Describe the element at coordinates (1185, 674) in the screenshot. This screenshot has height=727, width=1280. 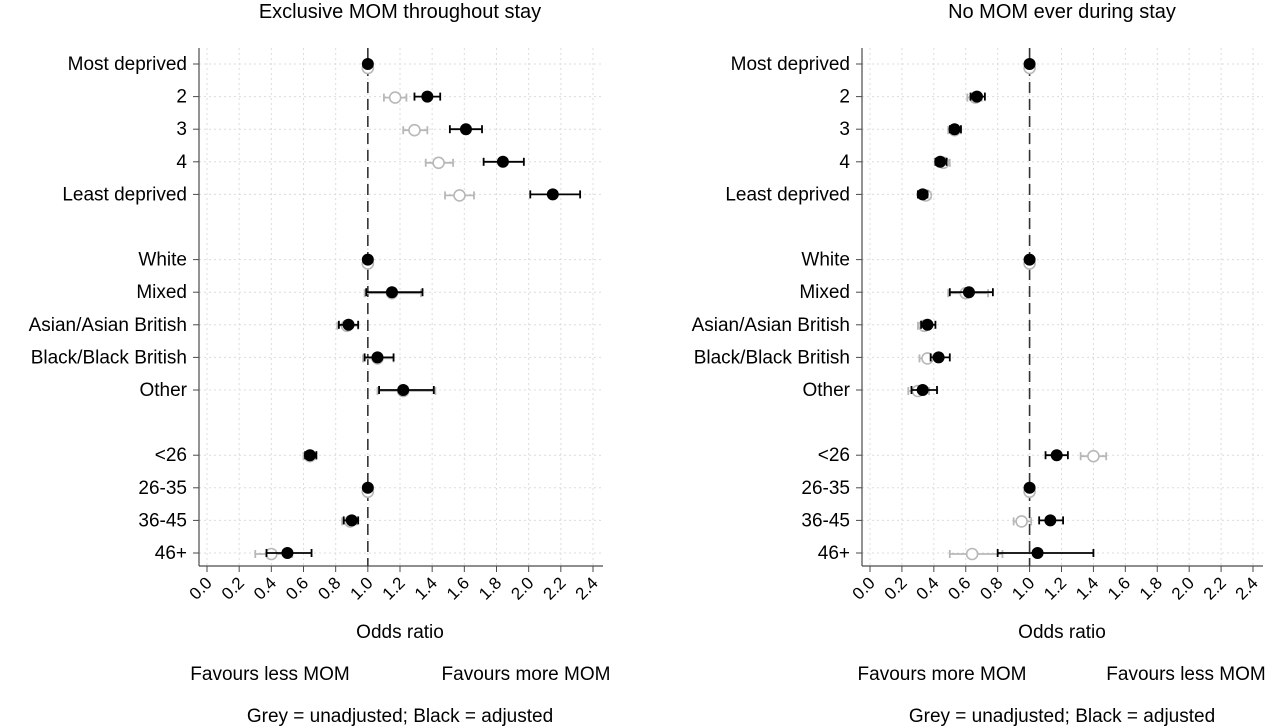
I see `right-favours-note: Favours less MOM` at that location.